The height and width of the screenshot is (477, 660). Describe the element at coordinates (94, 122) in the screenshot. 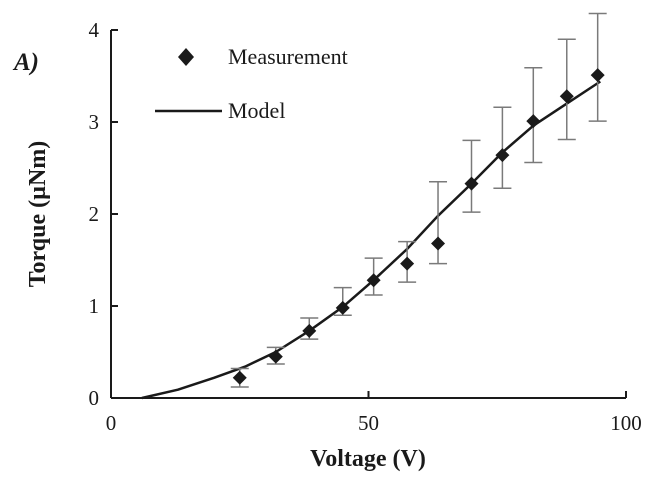

I see `y-tick-label: 3` at that location.